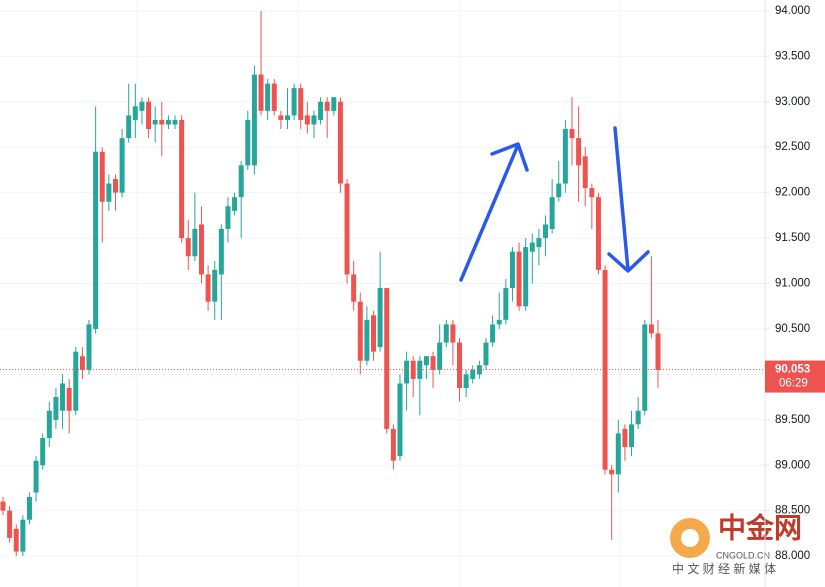  I want to click on y-tick-label: 88.500, so click(792, 511).